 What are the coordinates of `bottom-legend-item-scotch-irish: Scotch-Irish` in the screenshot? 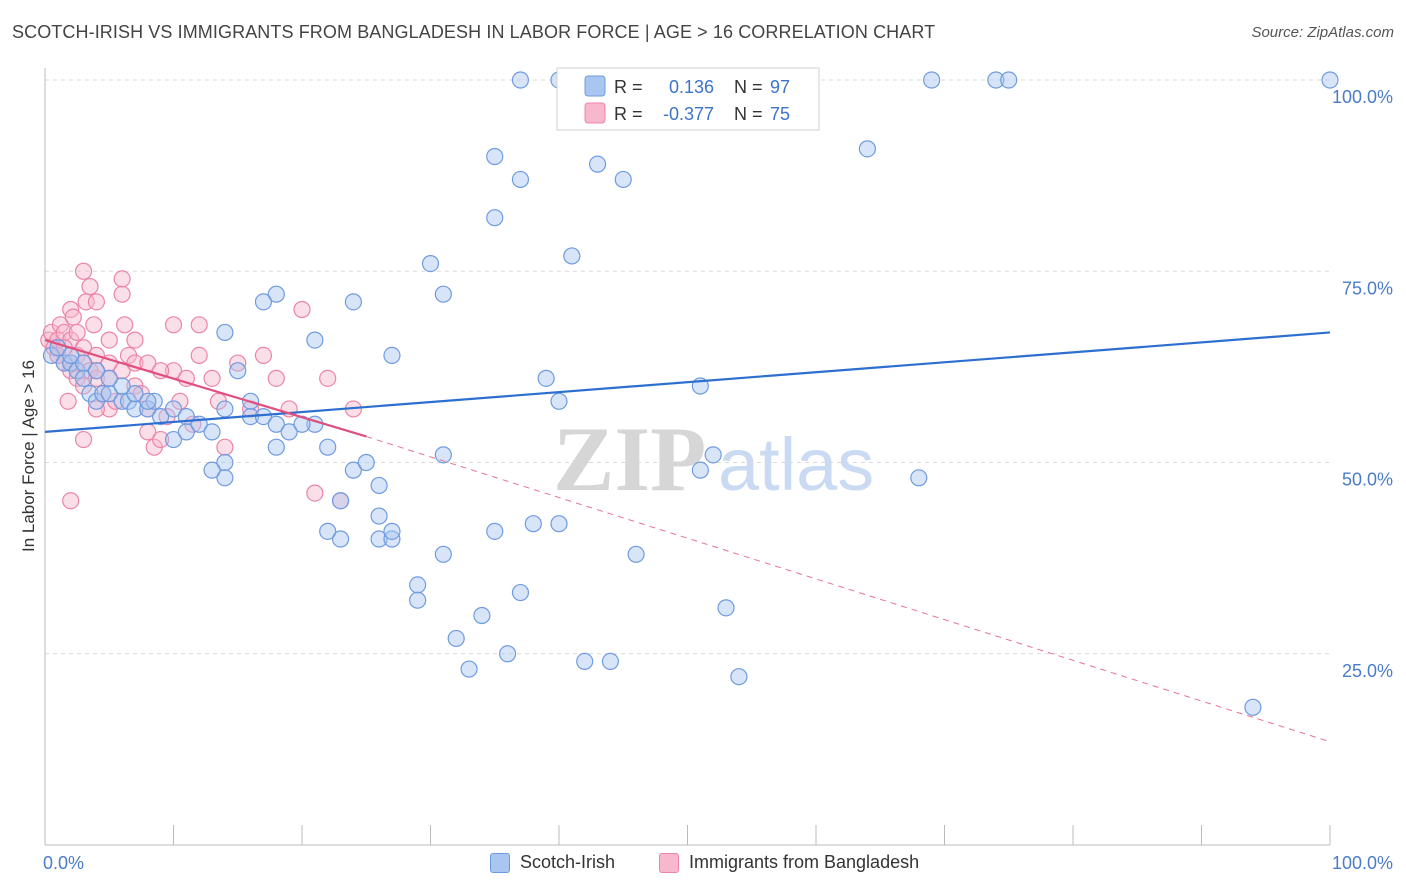 It's located at (552, 862).